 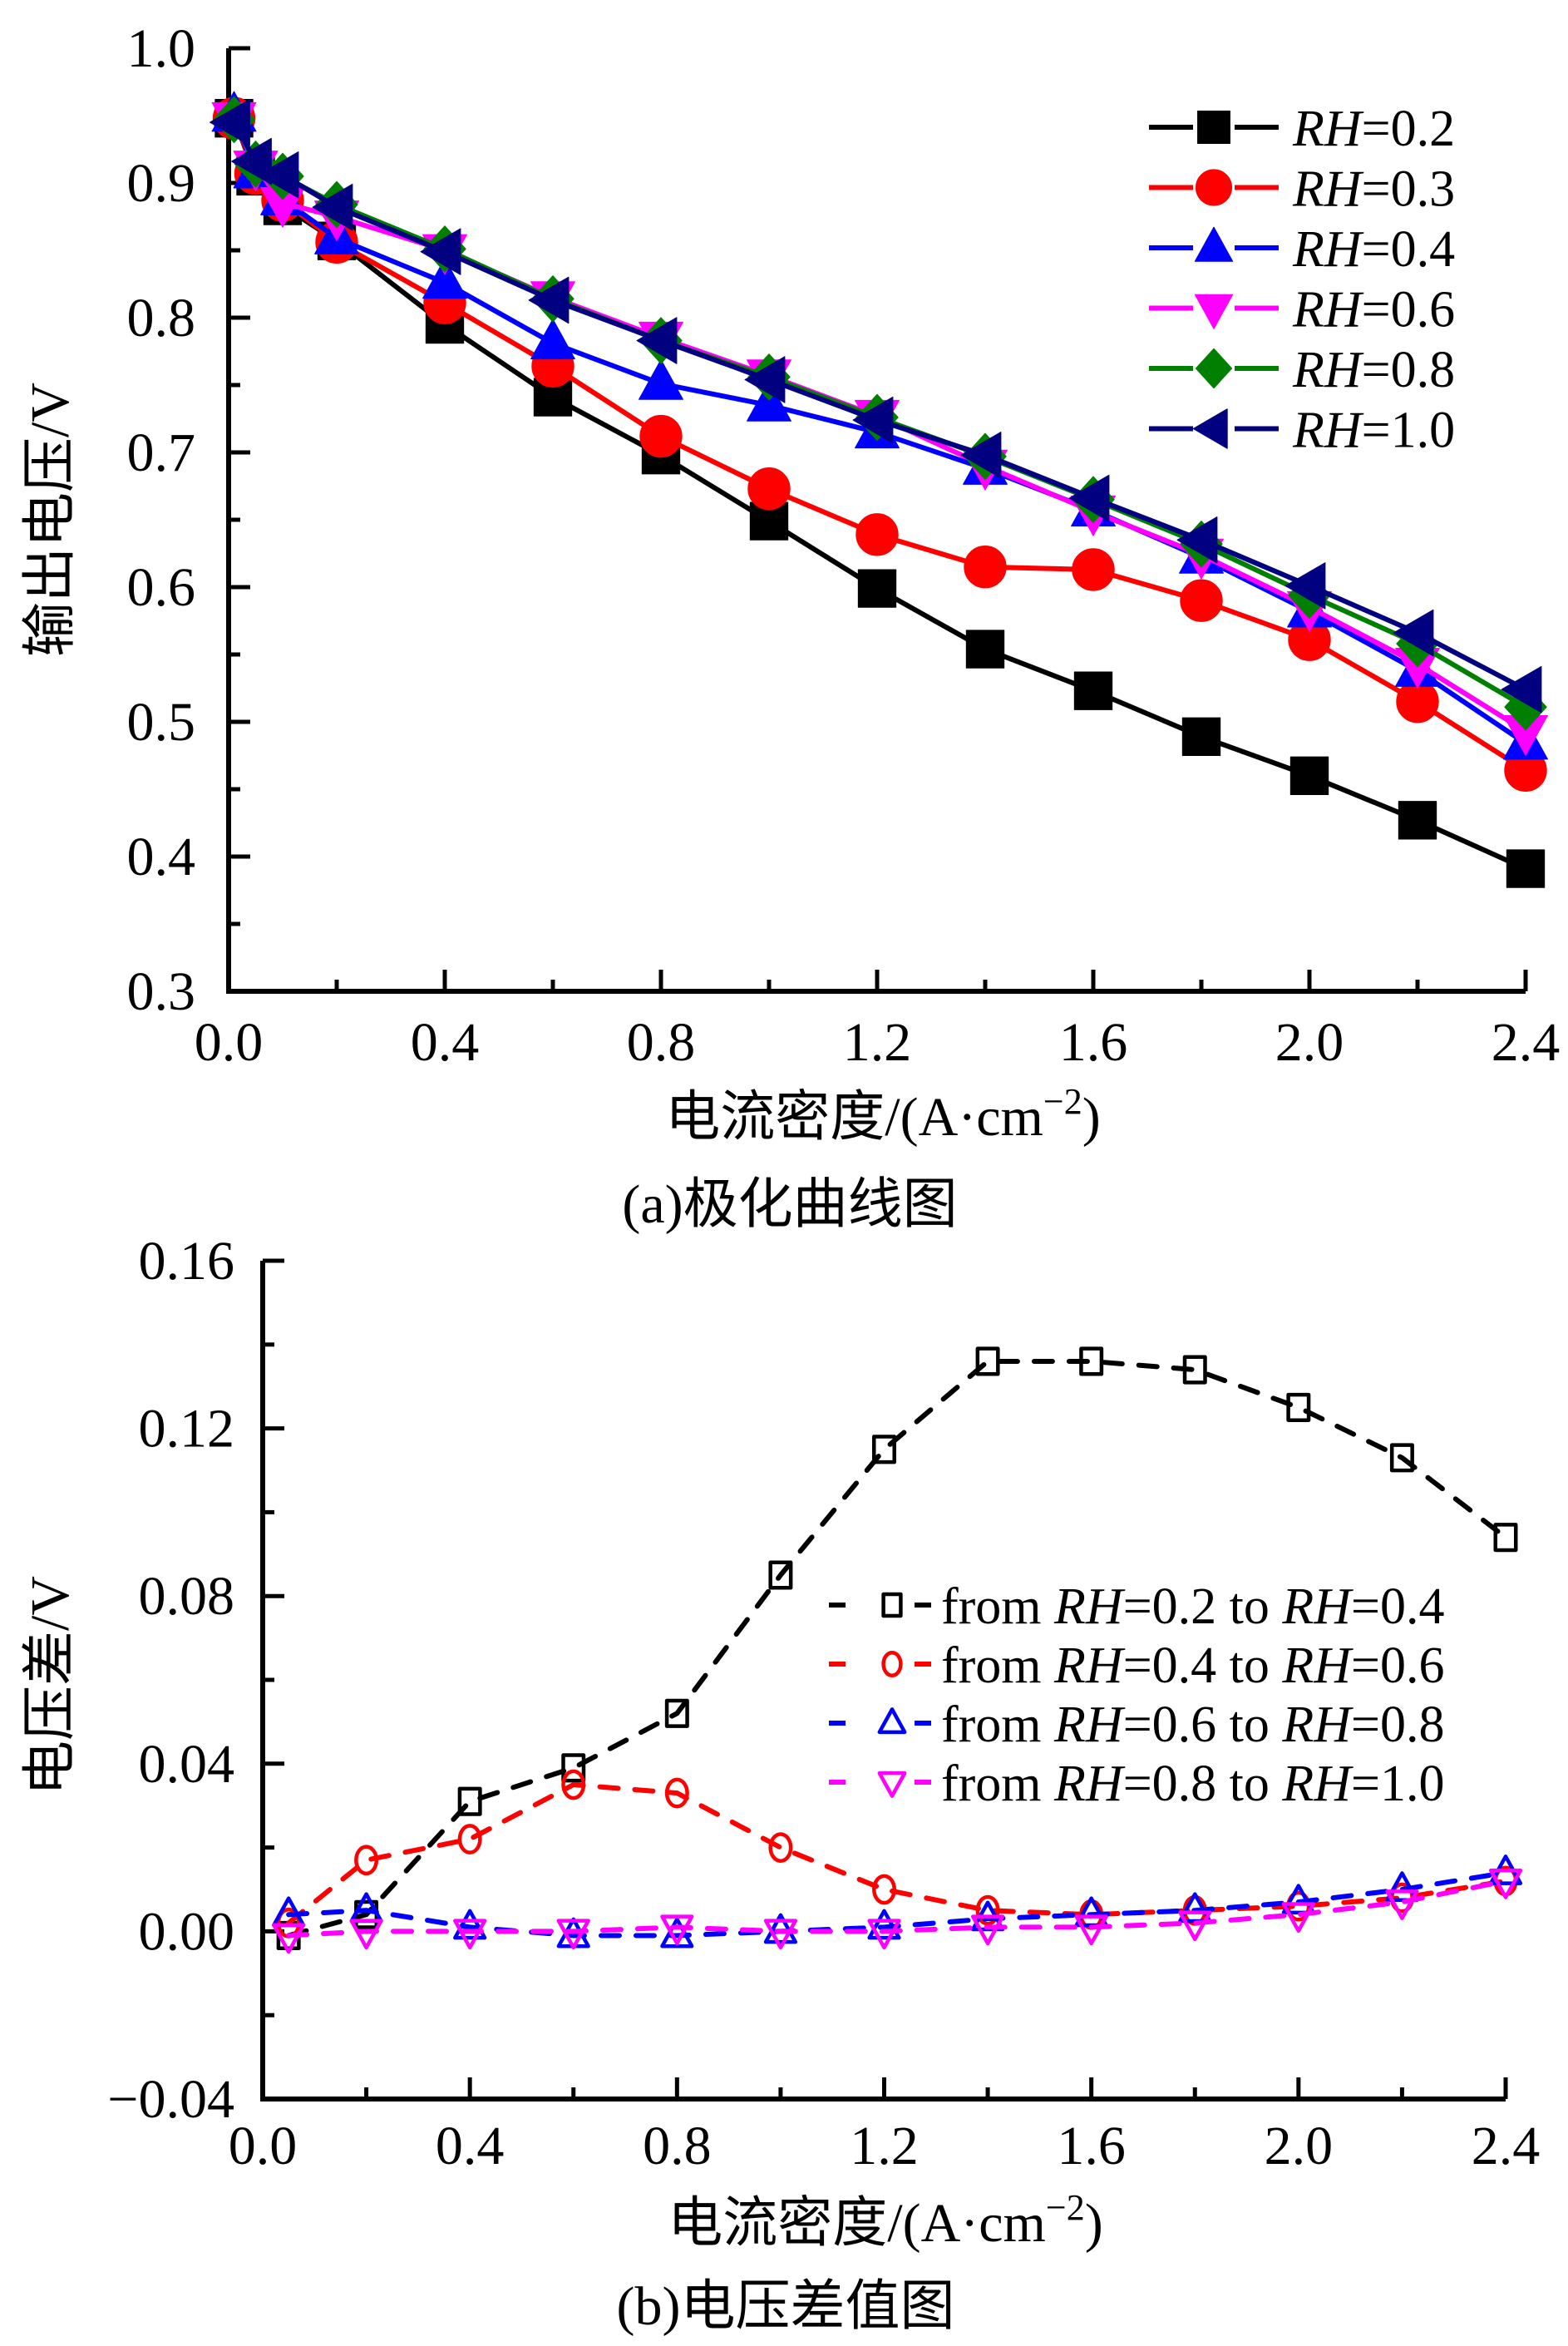 I want to click on legend-item: from RH=0.8 to RH=1.0, so click(x=1137, y=1784).